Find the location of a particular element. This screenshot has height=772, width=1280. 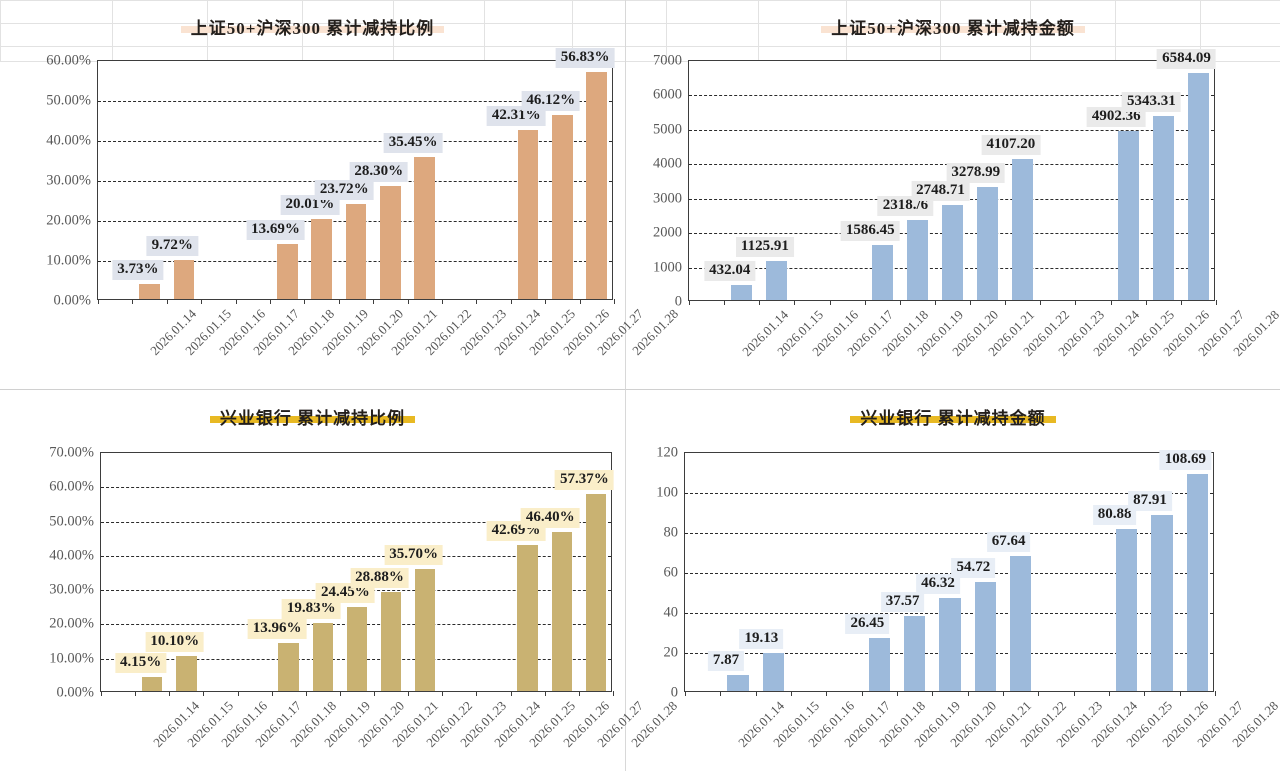

bar-value-label: 57.37% is located at coordinates (584, 480).